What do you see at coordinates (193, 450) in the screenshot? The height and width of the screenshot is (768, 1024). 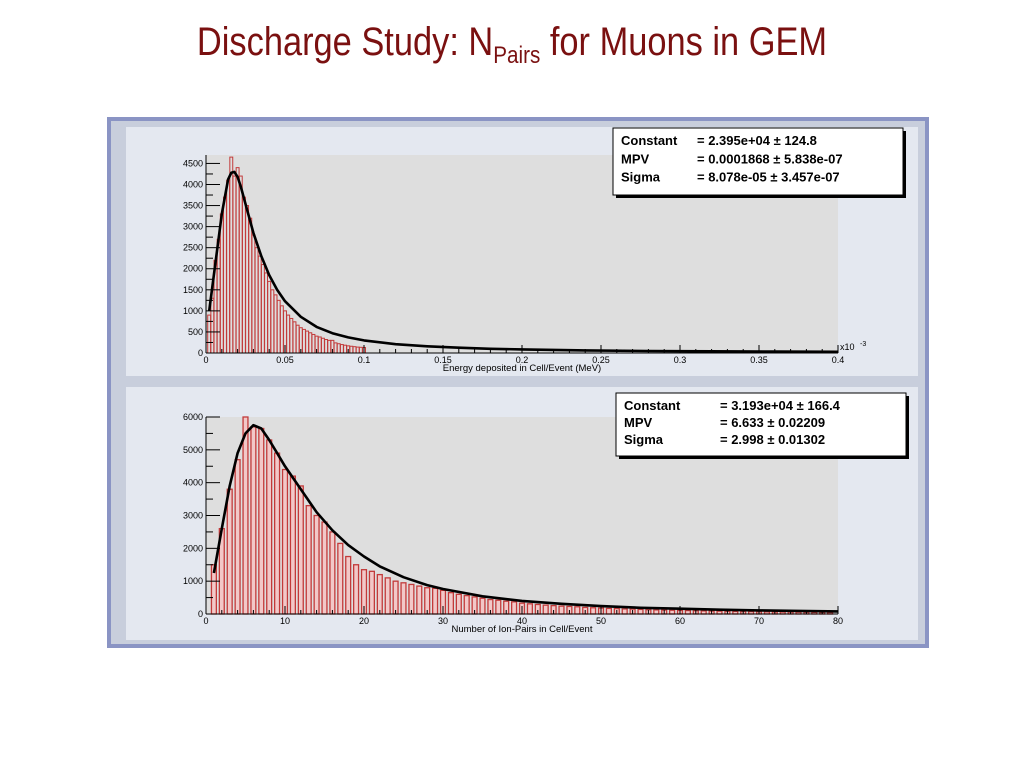 I see `y-tick-label: 5000` at bounding box center [193, 450].